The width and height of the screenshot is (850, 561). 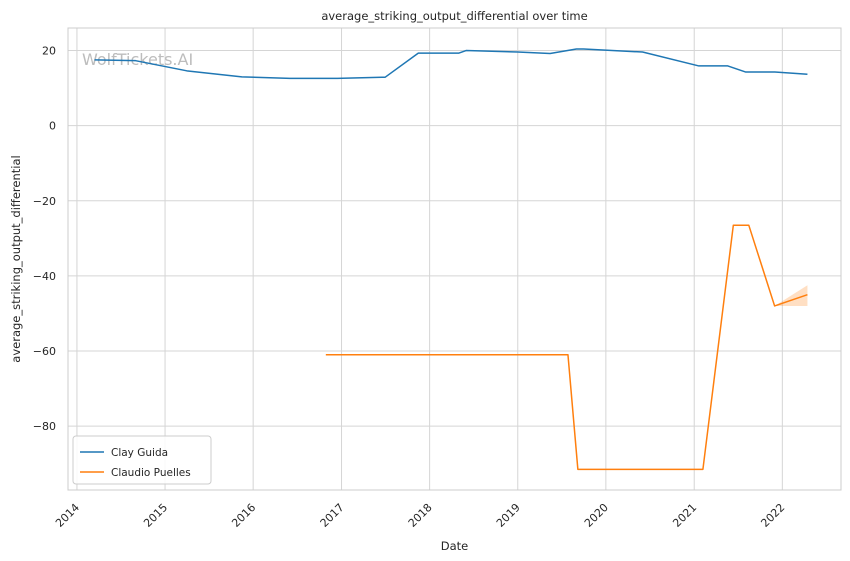 I want to click on y-tick-labels: 20 0 −20 −40 −60 −80, so click(x=44, y=239).